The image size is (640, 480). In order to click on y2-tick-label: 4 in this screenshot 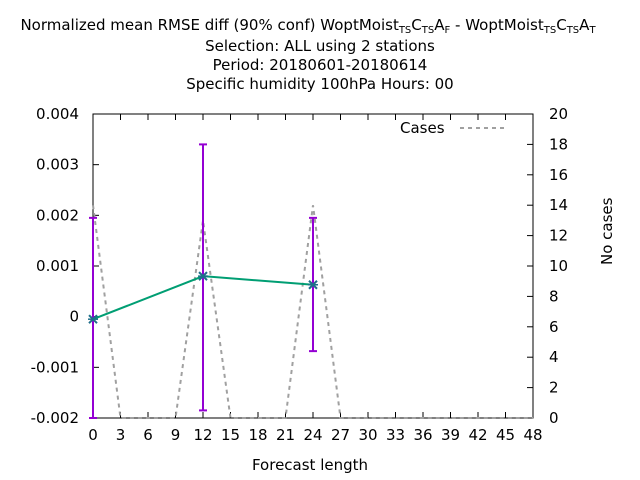, I will do `click(554, 357)`.